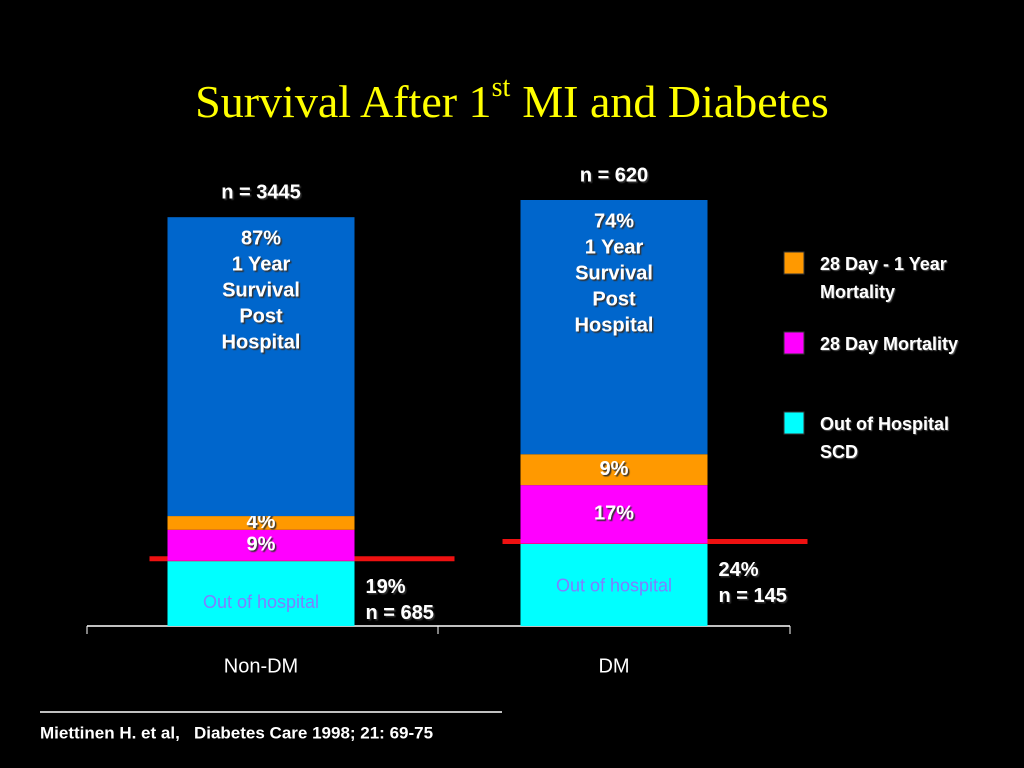  Describe the element at coordinates (614, 221) in the screenshot. I see `value-label: 74%` at that location.